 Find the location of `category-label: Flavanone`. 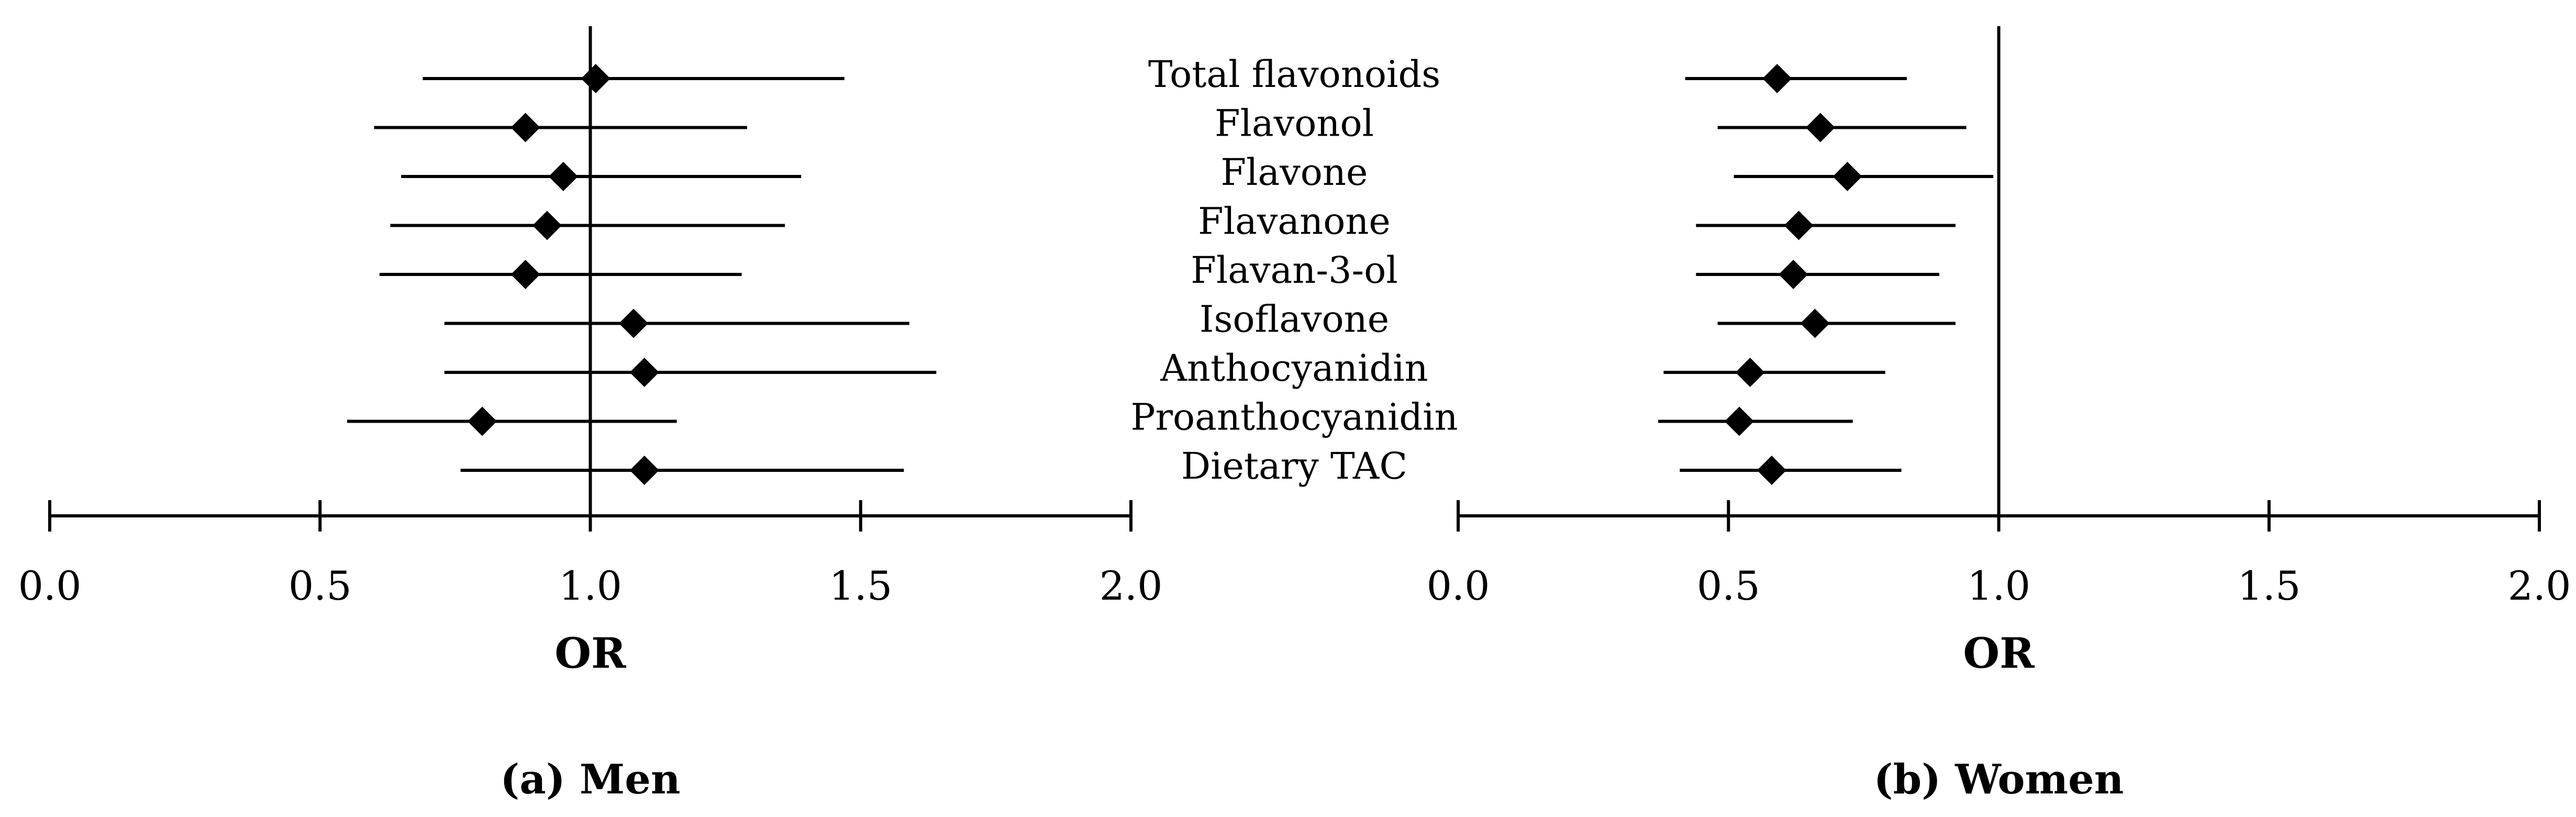

category-label: Flavanone is located at coordinates (1294, 221).